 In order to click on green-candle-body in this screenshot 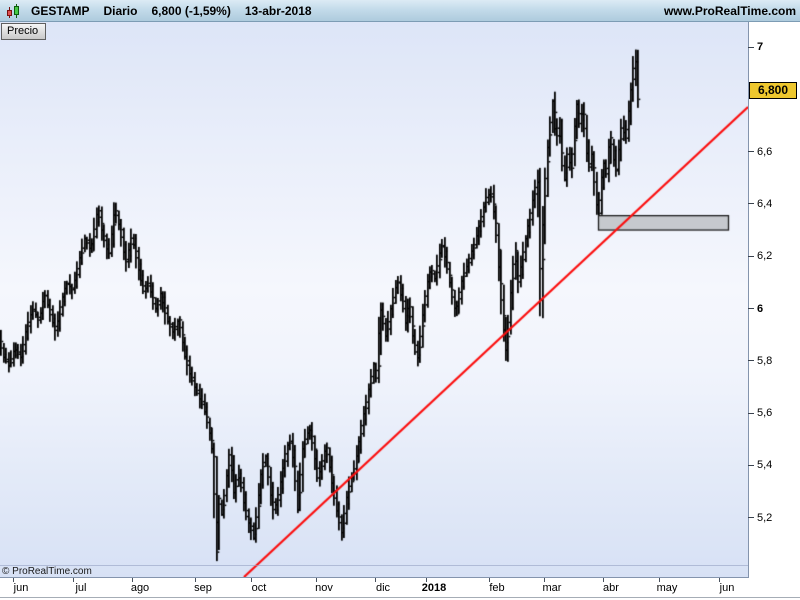, I will do `click(16, 10)`.